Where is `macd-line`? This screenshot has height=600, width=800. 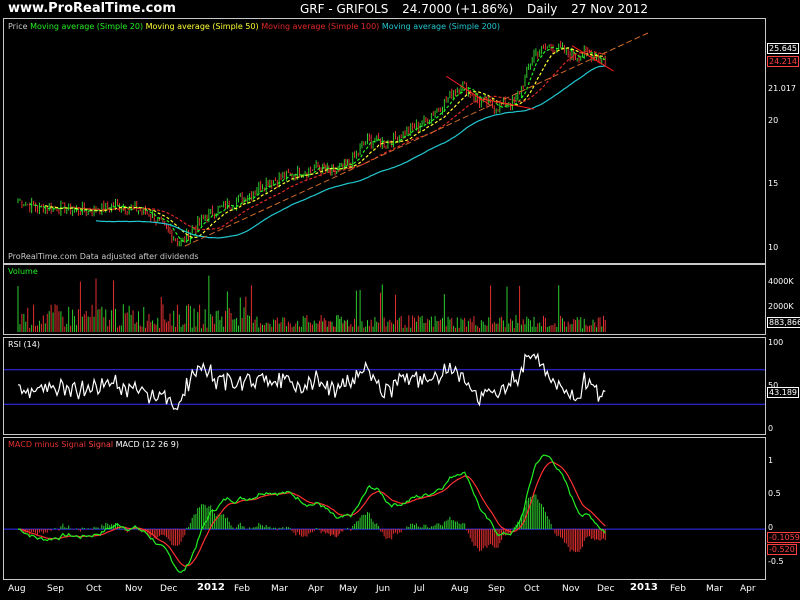 macd-line is located at coordinates (312, 513).